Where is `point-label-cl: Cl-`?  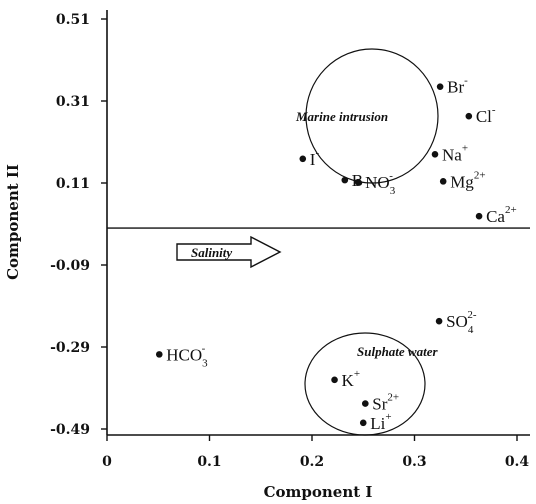
point-label-cl: Cl- is located at coordinates (486, 115).